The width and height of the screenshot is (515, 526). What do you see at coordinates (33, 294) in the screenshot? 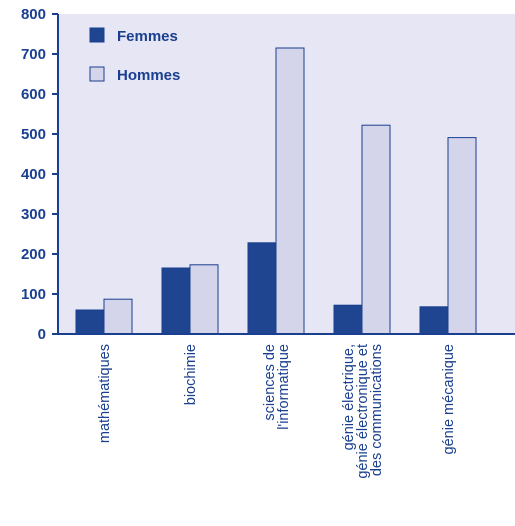
I see `y-tick-label-1: 100` at bounding box center [33, 294].